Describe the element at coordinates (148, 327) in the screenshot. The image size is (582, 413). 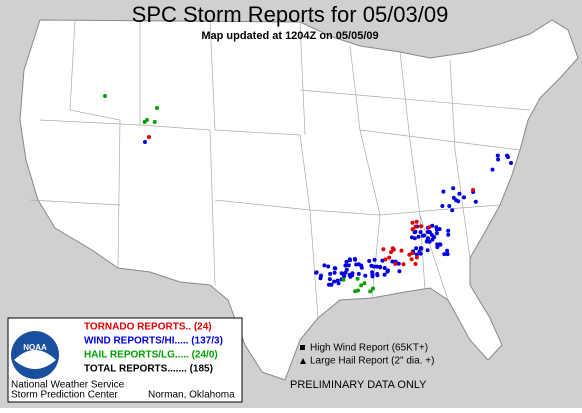
I see `tornado-label: TORNADO REPORTS.. (24)` at that location.